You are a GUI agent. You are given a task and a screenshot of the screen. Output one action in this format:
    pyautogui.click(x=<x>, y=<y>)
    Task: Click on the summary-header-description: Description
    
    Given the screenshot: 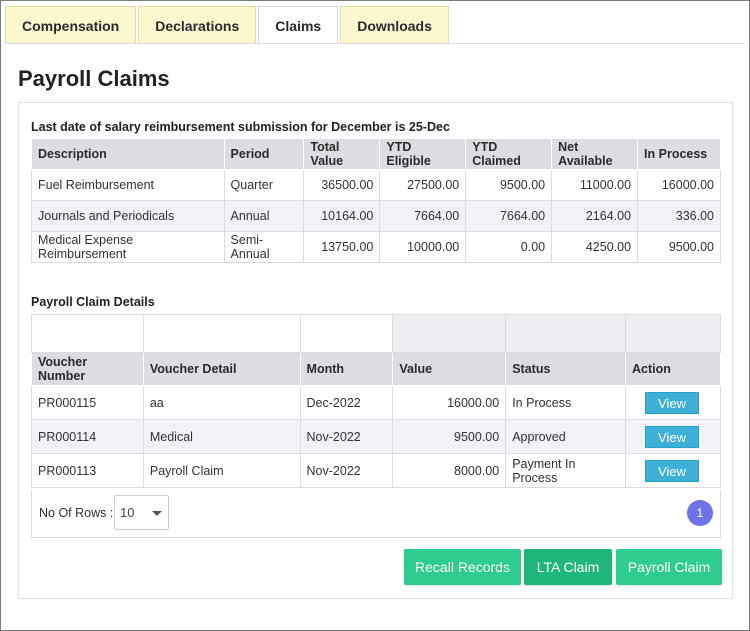 What is the action you would take?
    pyautogui.click(x=128, y=154)
    